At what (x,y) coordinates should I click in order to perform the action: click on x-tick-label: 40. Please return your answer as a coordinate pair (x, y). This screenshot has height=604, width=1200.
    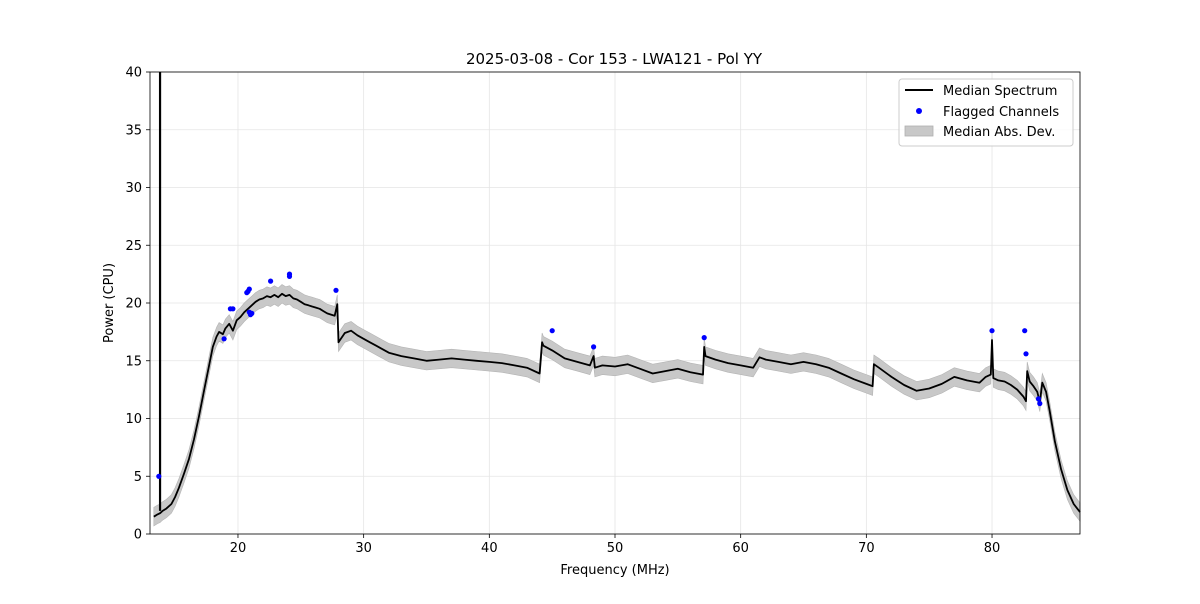
    Looking at the image, I should click on (489, 548).